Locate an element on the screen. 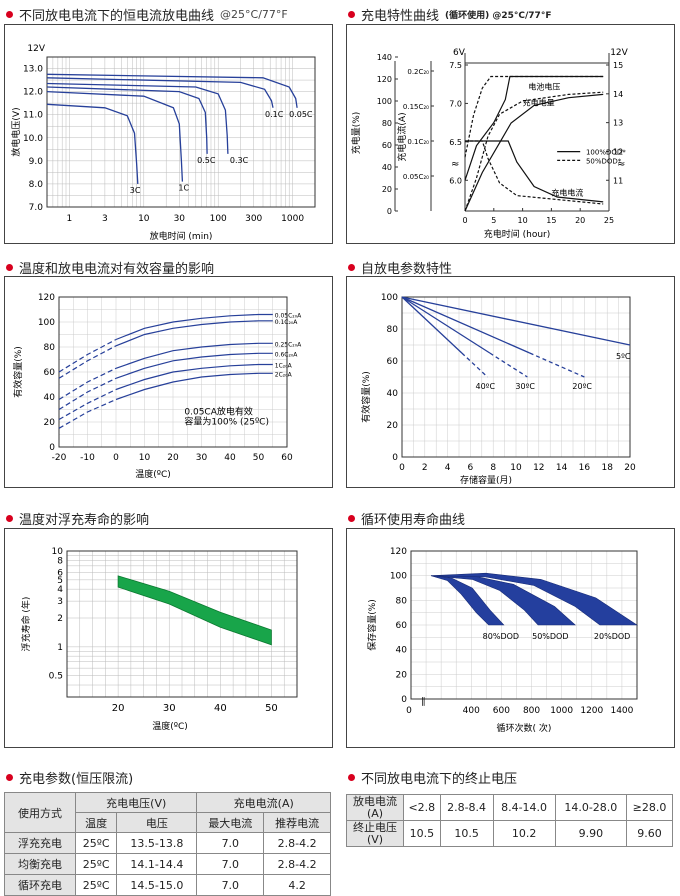 Image resolution: width=680 pixels, height=896 pixels. annotation-current: 充电电流 is located at coordinates (567, 193).